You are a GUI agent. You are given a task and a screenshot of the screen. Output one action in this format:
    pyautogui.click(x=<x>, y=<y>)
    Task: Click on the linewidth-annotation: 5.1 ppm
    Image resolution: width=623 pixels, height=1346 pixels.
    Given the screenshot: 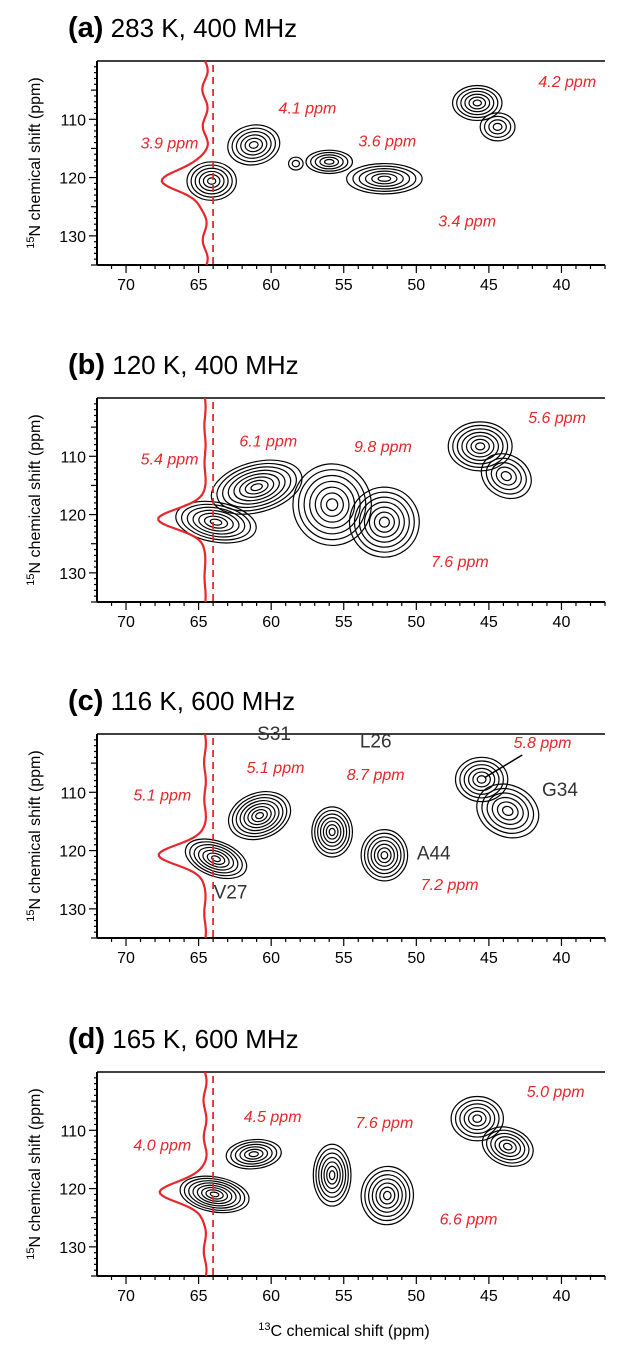 What is the action you would take?
    pyautogui.click(x=162, y=795)
    